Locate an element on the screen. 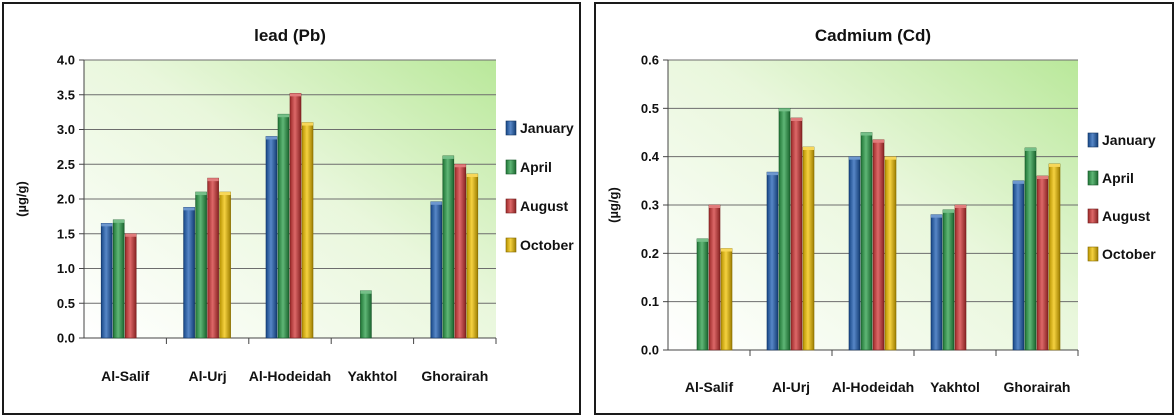 The height and width of the screenshot is (419, 1176). bar-january-yakhtol is located at coordinates (936, 282).